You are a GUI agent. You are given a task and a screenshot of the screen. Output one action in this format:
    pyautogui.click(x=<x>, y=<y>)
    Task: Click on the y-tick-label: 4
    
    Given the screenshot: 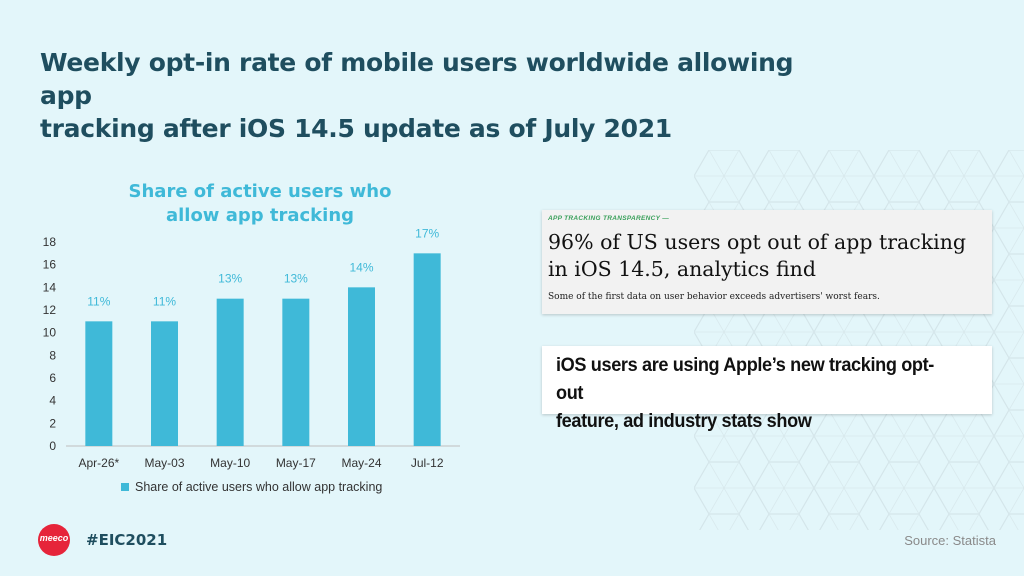 What is the action you would take?
    pyautogui.click(x=52, y=401)
    